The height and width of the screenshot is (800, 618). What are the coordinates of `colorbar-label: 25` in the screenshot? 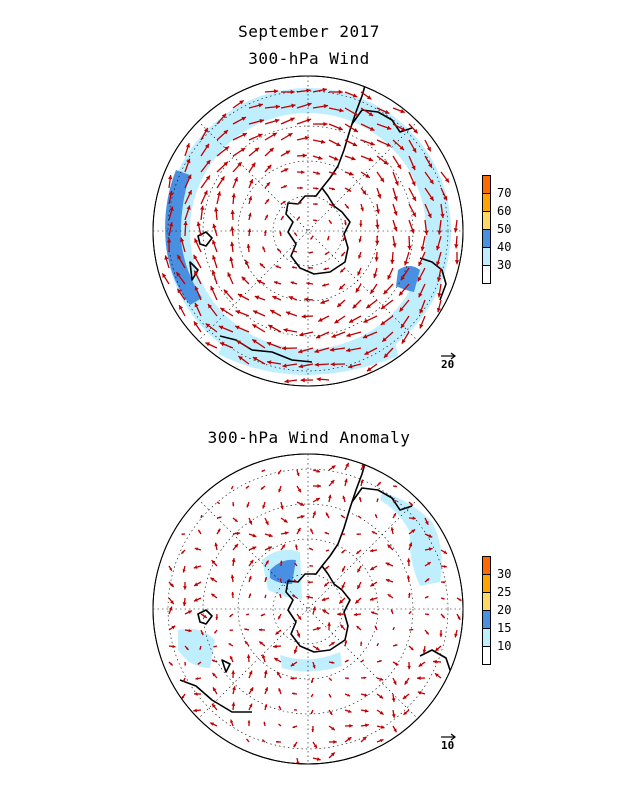 It's located at (504, 592).